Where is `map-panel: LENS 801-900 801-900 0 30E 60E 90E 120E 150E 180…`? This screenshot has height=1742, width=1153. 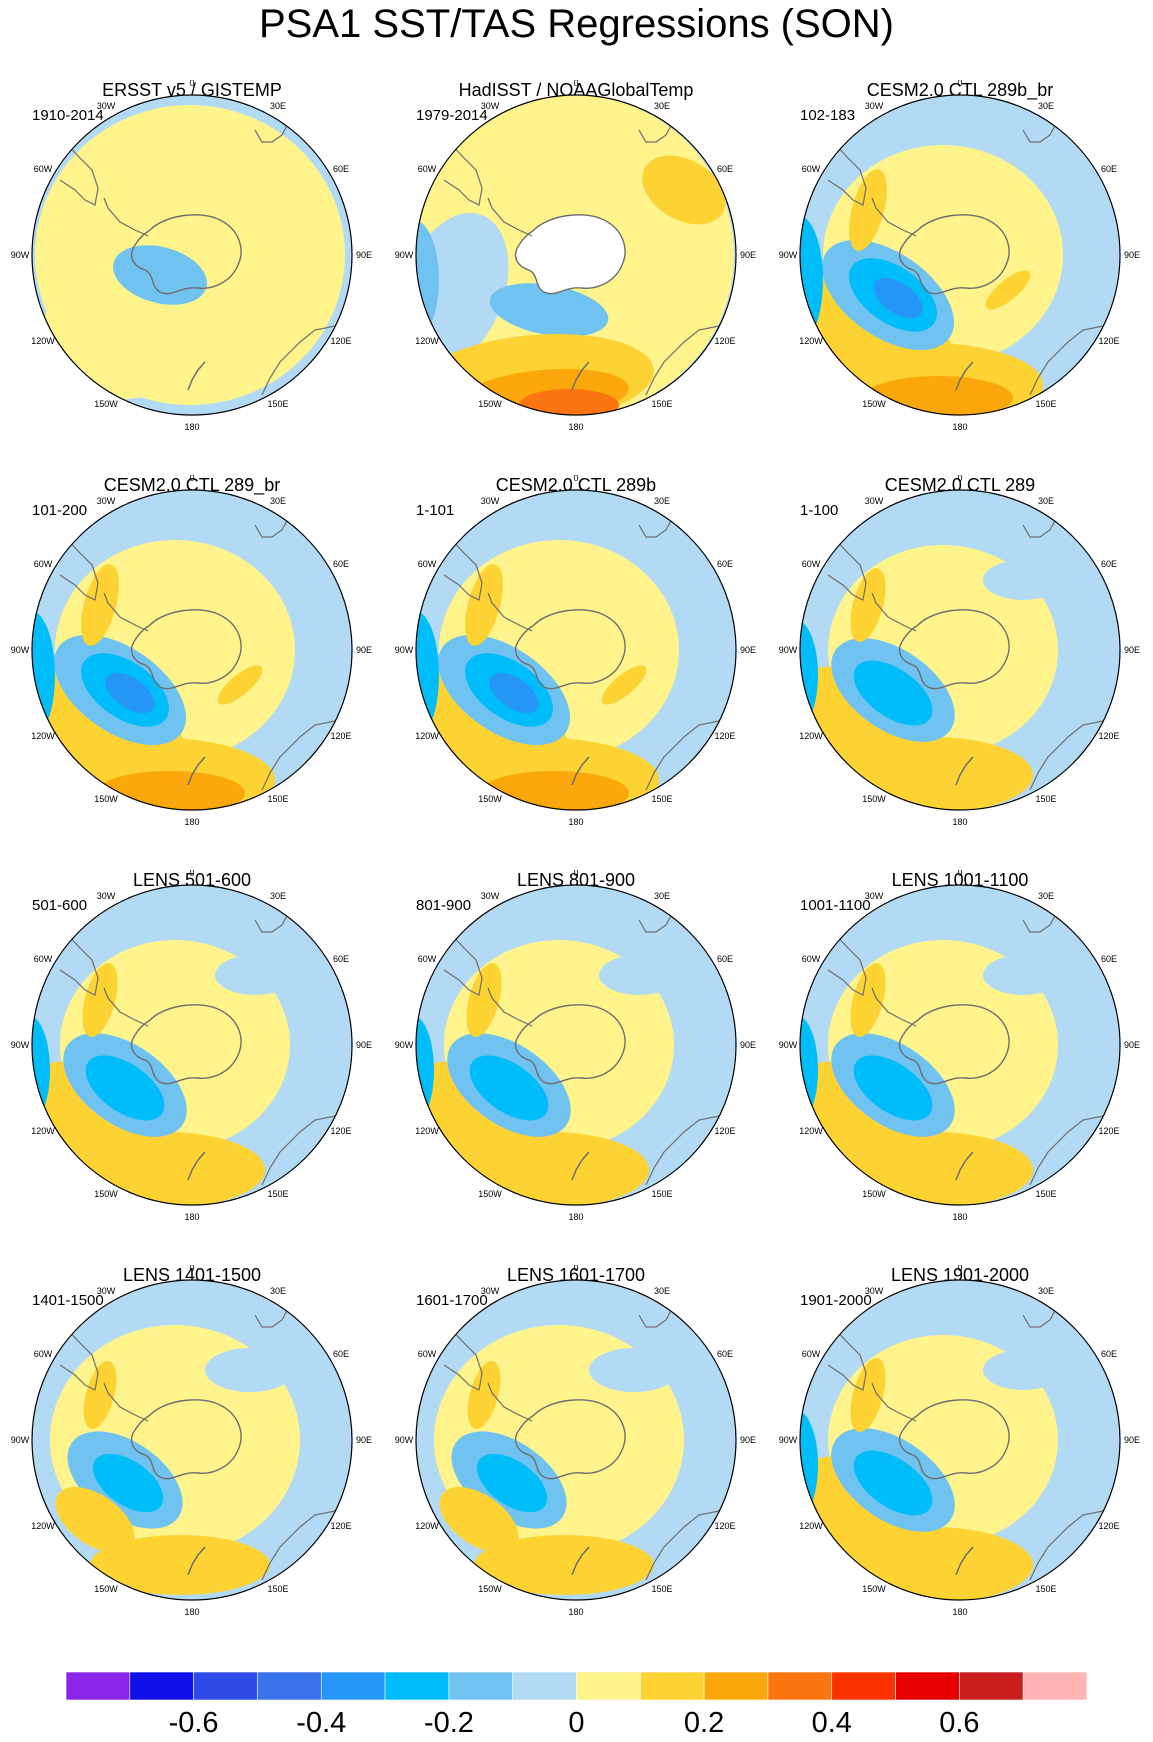
map-panel: LENS 801-900 801-900 0 30E 60E 90E 120E 150E 180… is located at coordinates (576, 1068).